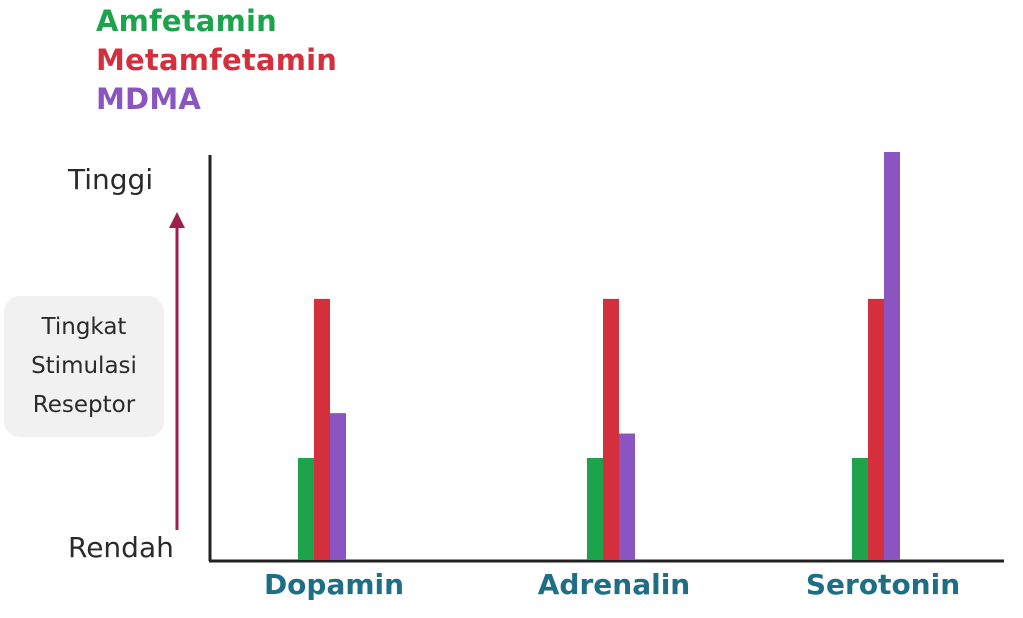  I want to click on bar-amfetamin-adrenalin, so click(595, 509).